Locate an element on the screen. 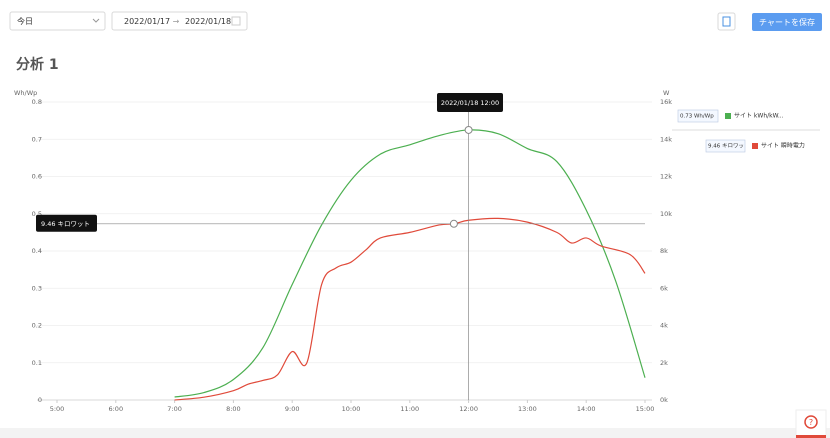 The width and height of the screenshot is (830, 438). footer-bar is located at coordinates (415, 433).